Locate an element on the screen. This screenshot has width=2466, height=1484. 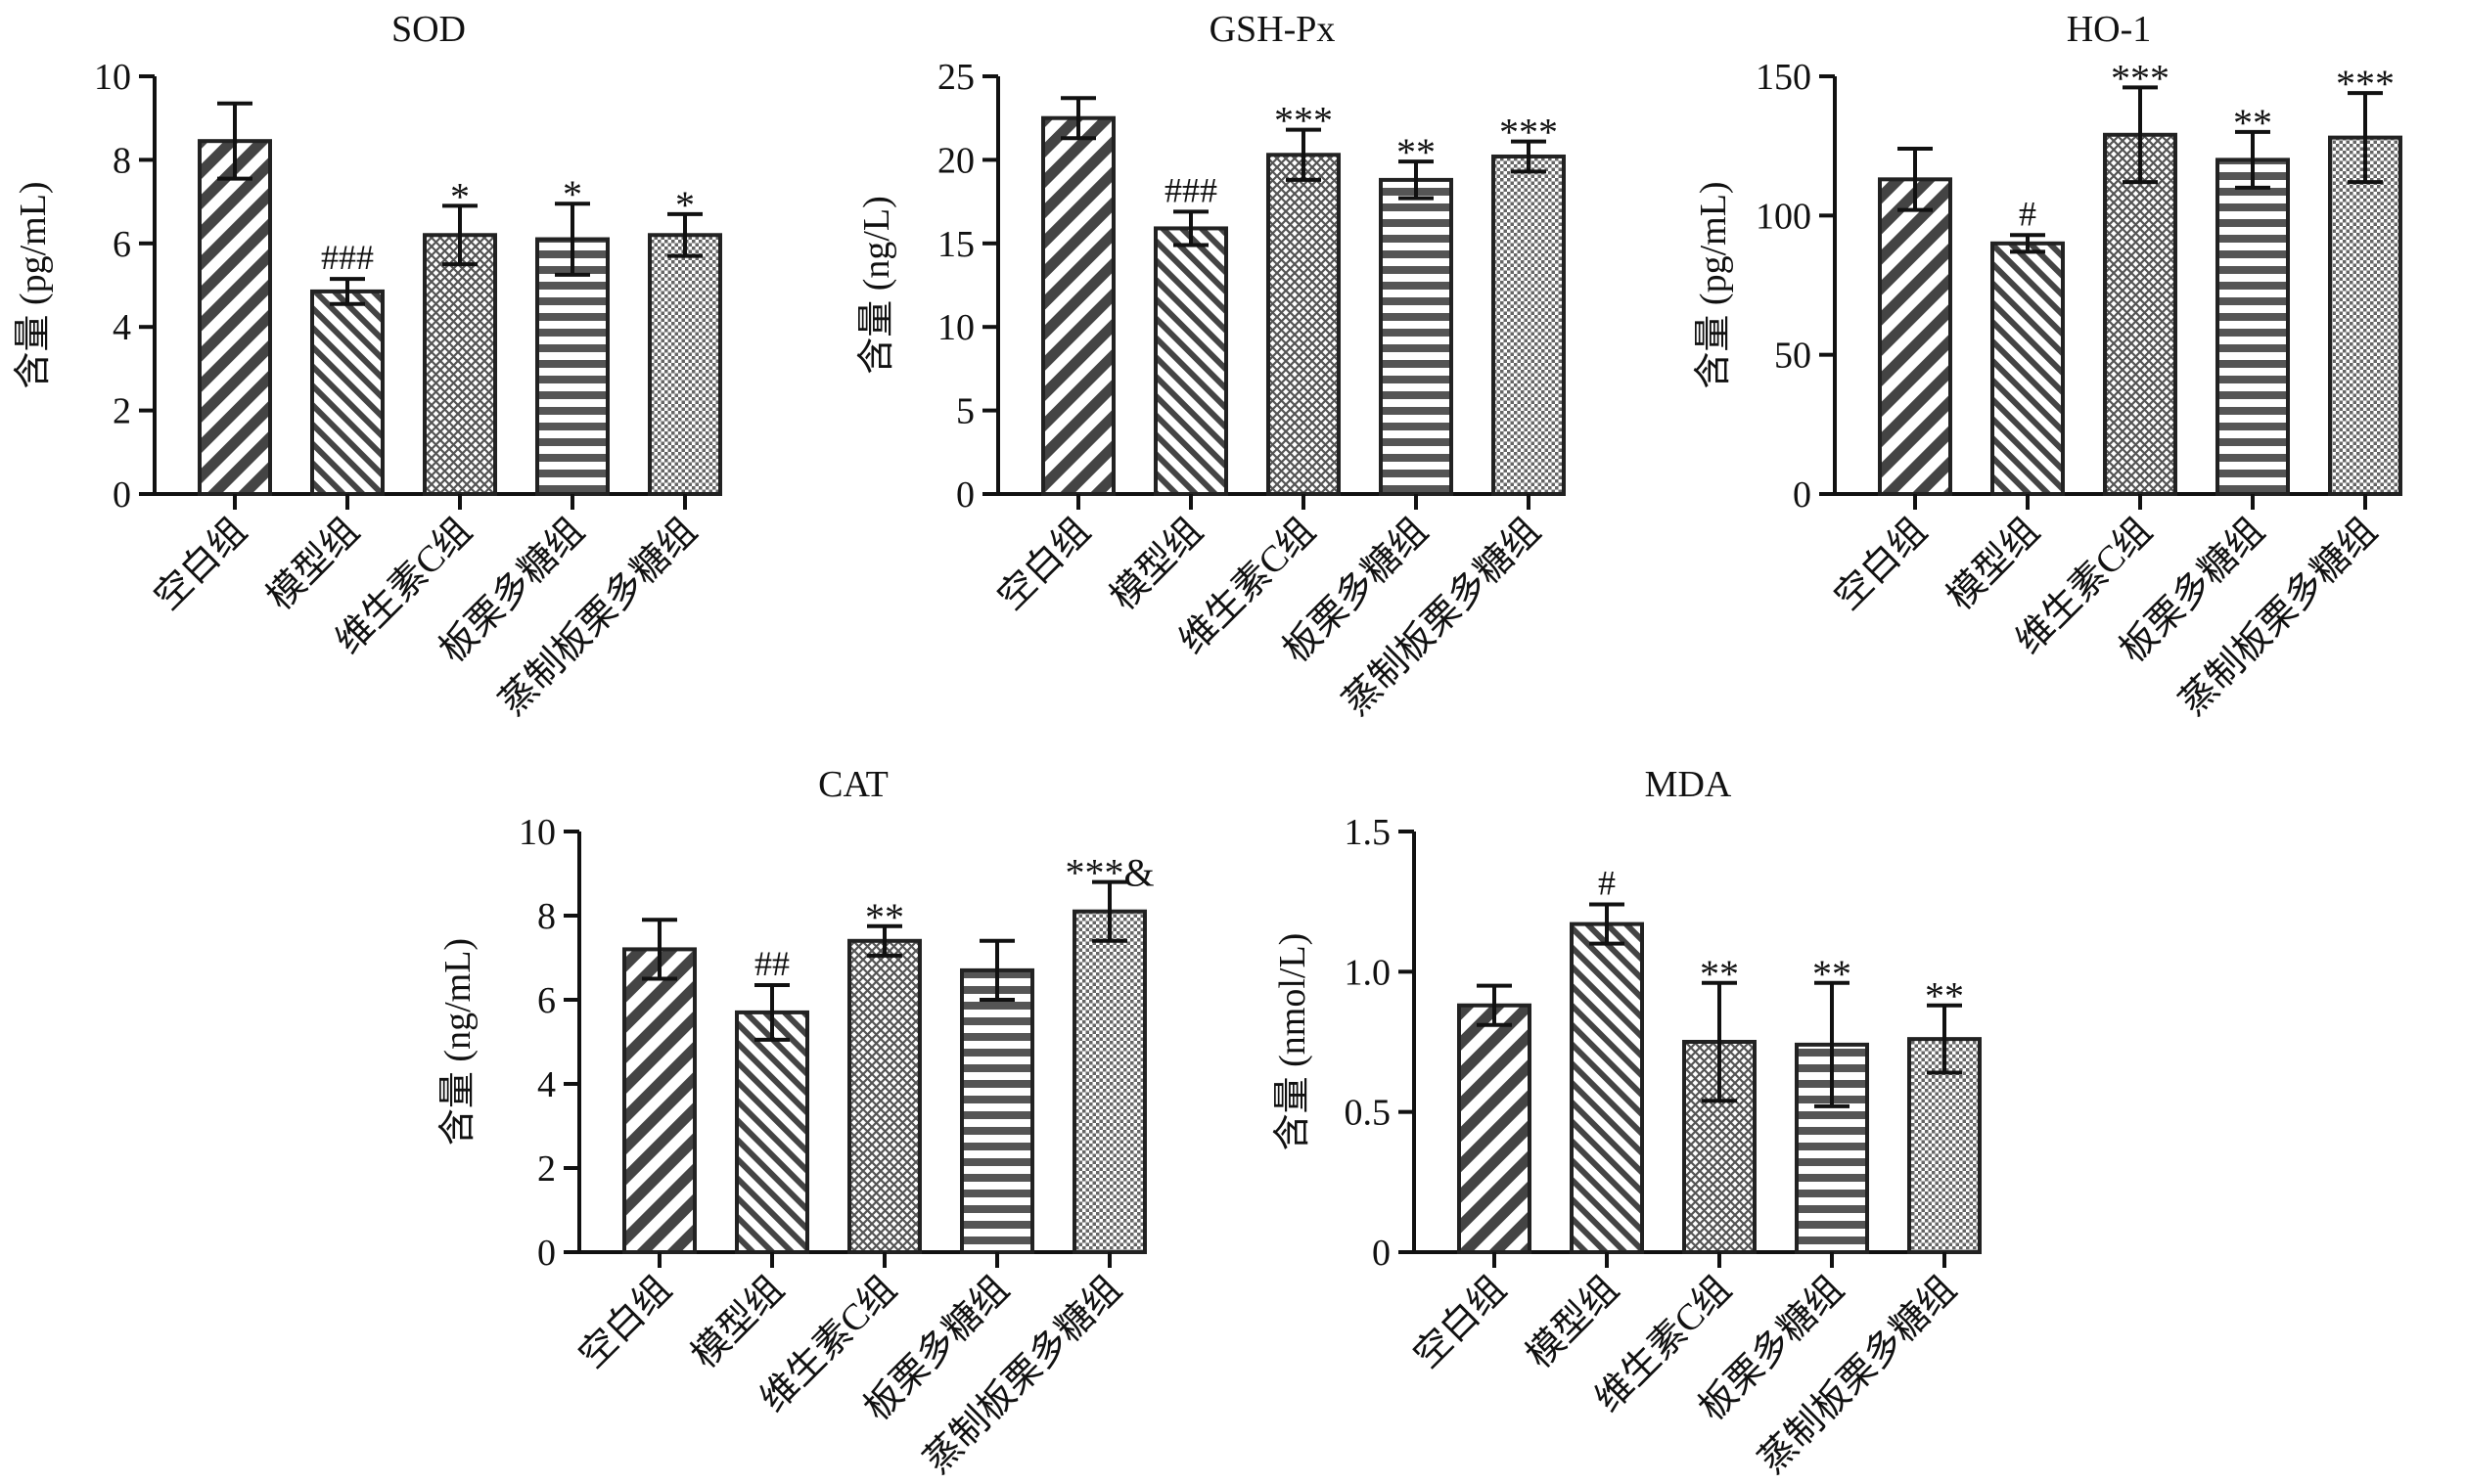
y-tick-label: 1.0 is located at coordinates (1368, 972).